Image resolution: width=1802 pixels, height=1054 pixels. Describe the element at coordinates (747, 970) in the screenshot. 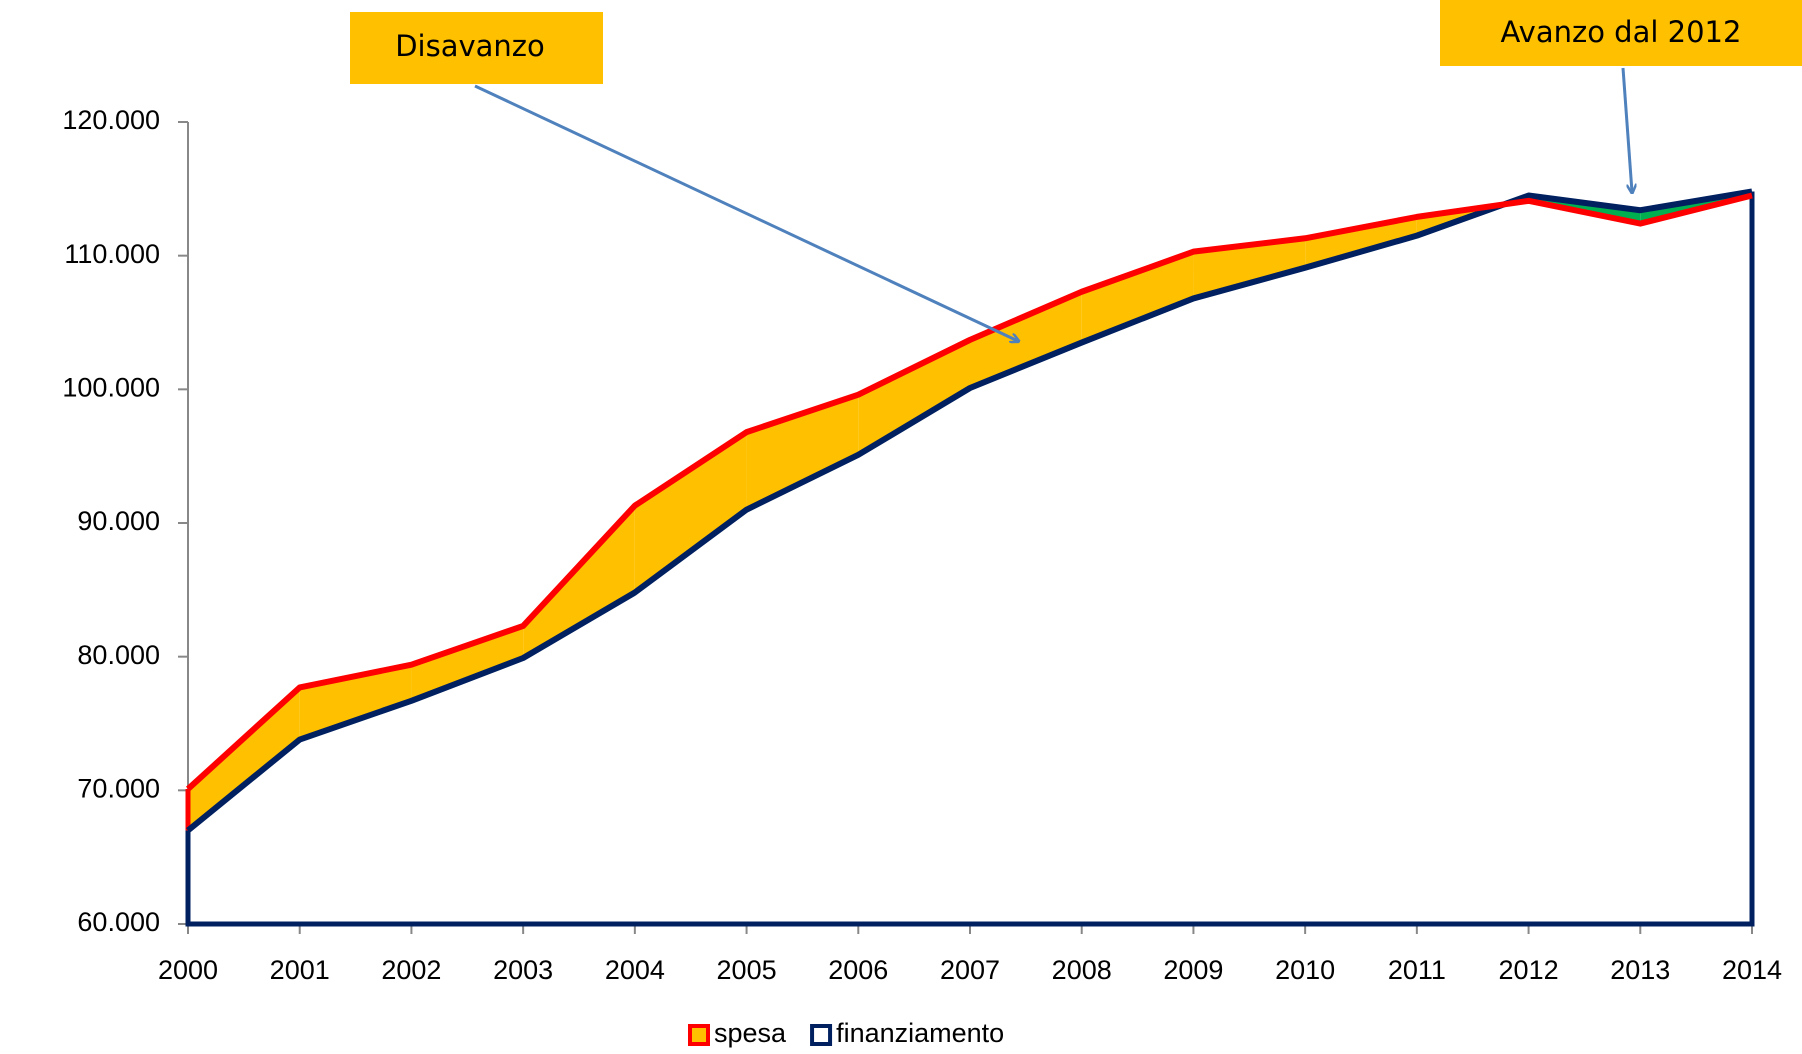

I see `x-tick-label: 2005` at that location.